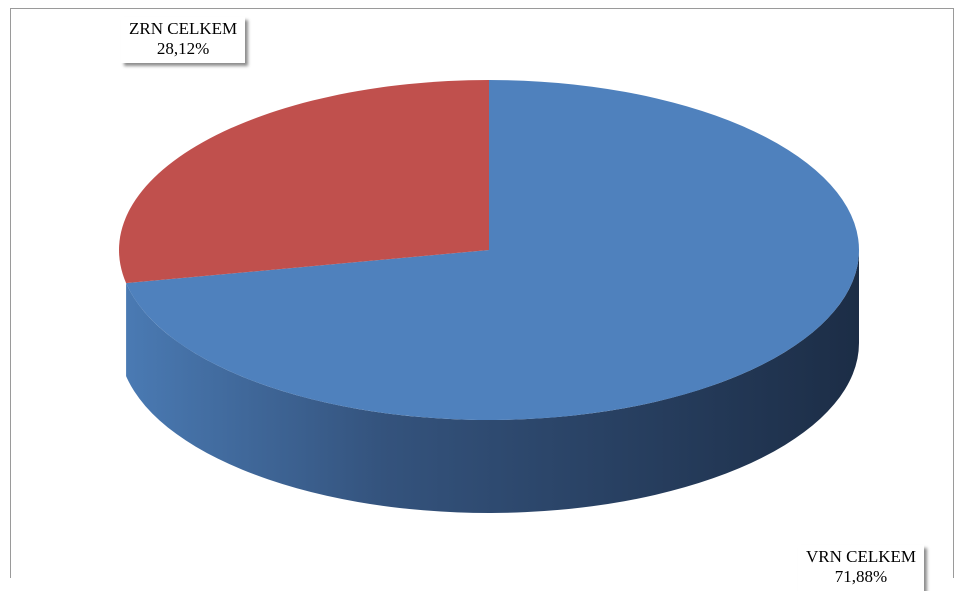 The height and width of the screenshot is (591, 958). Describe the element at coordinates (861, 576) in the screenshot. I see `data-label-vrn-percent: 71,88%` at that location.